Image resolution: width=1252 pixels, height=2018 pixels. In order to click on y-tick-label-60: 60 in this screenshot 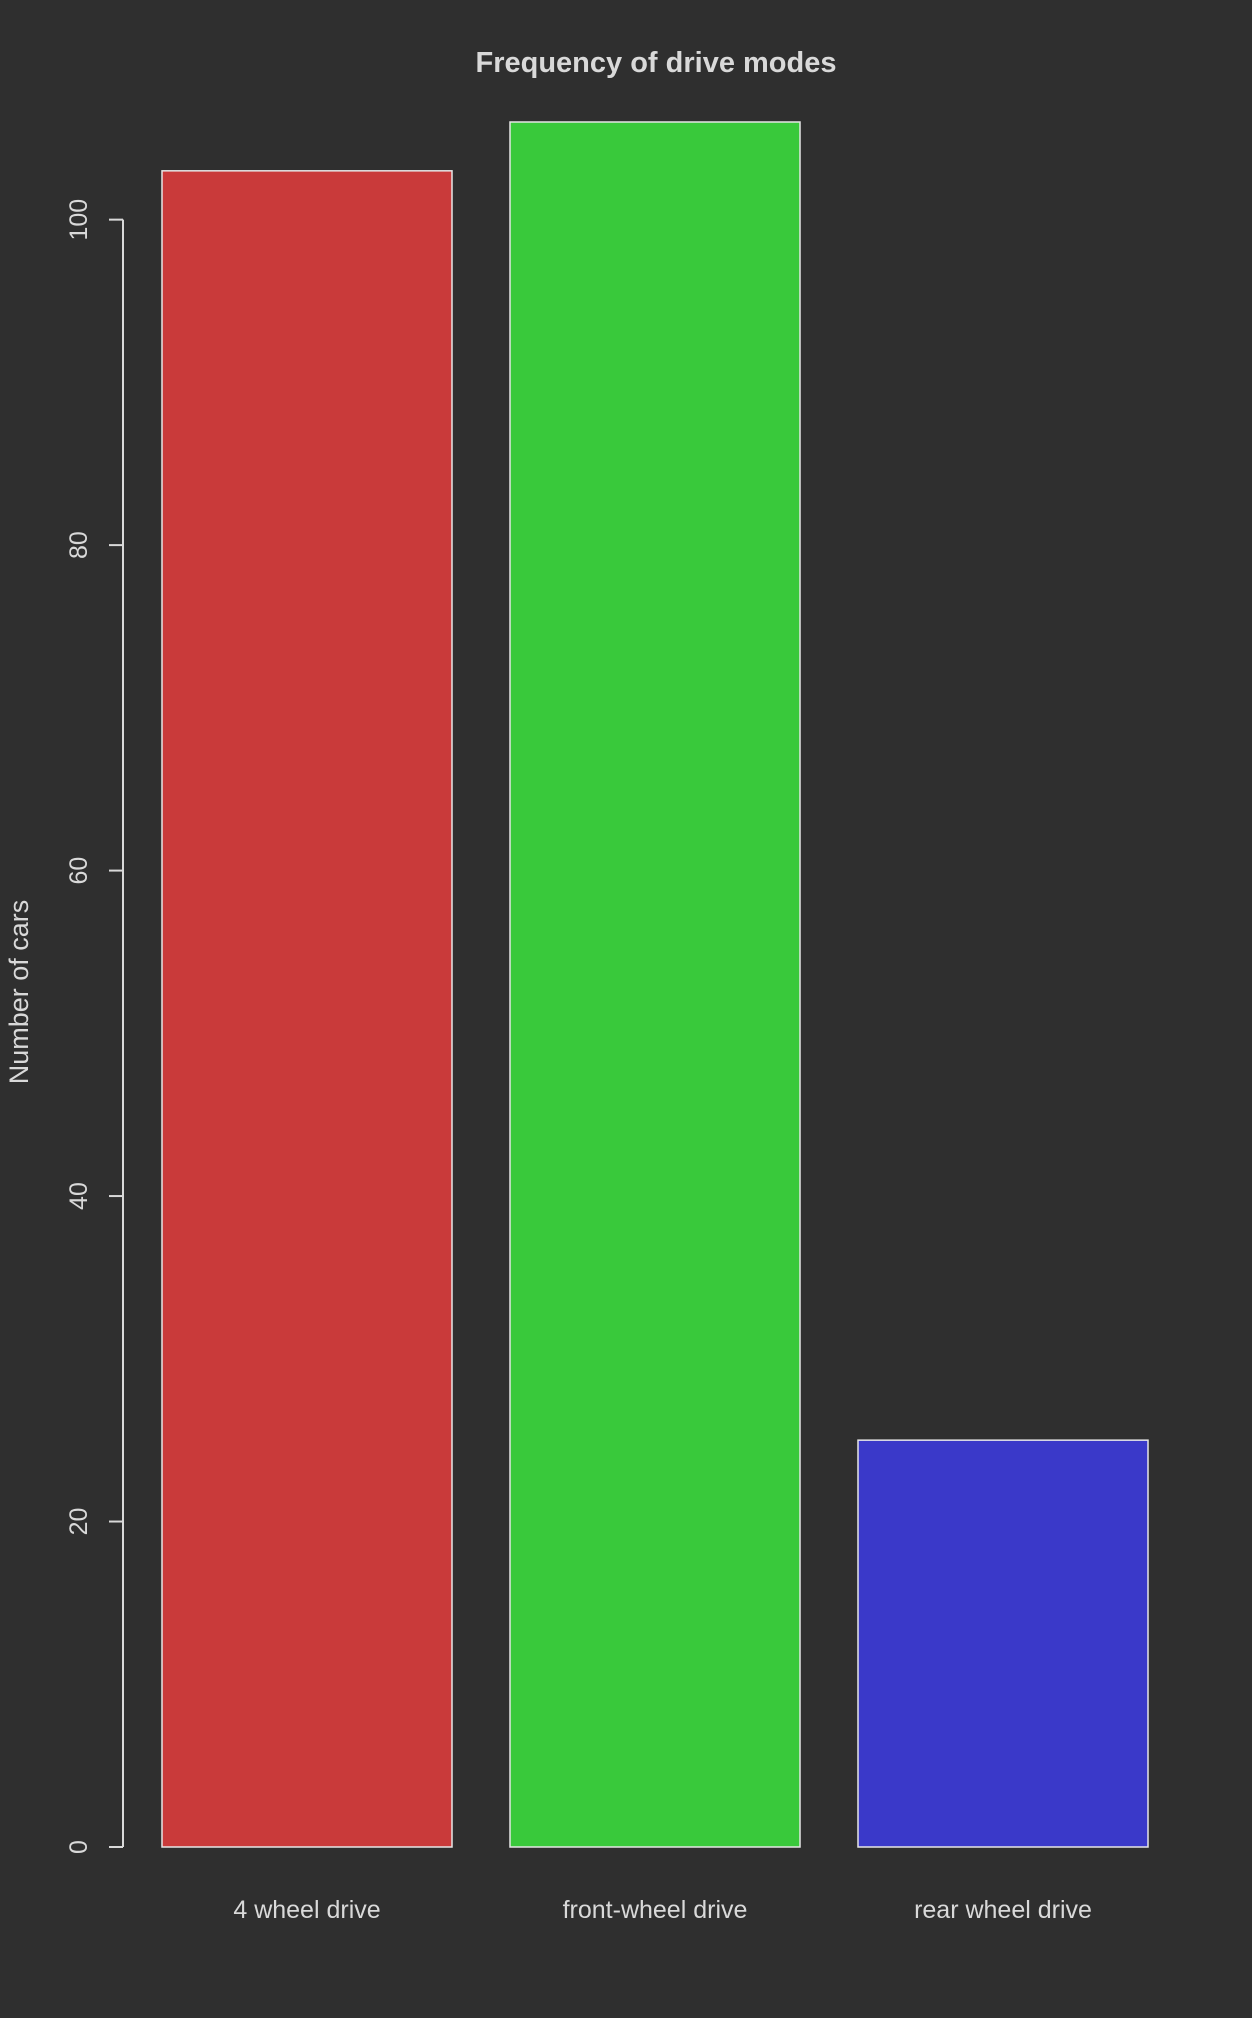, I will do `click(79, 871)`.